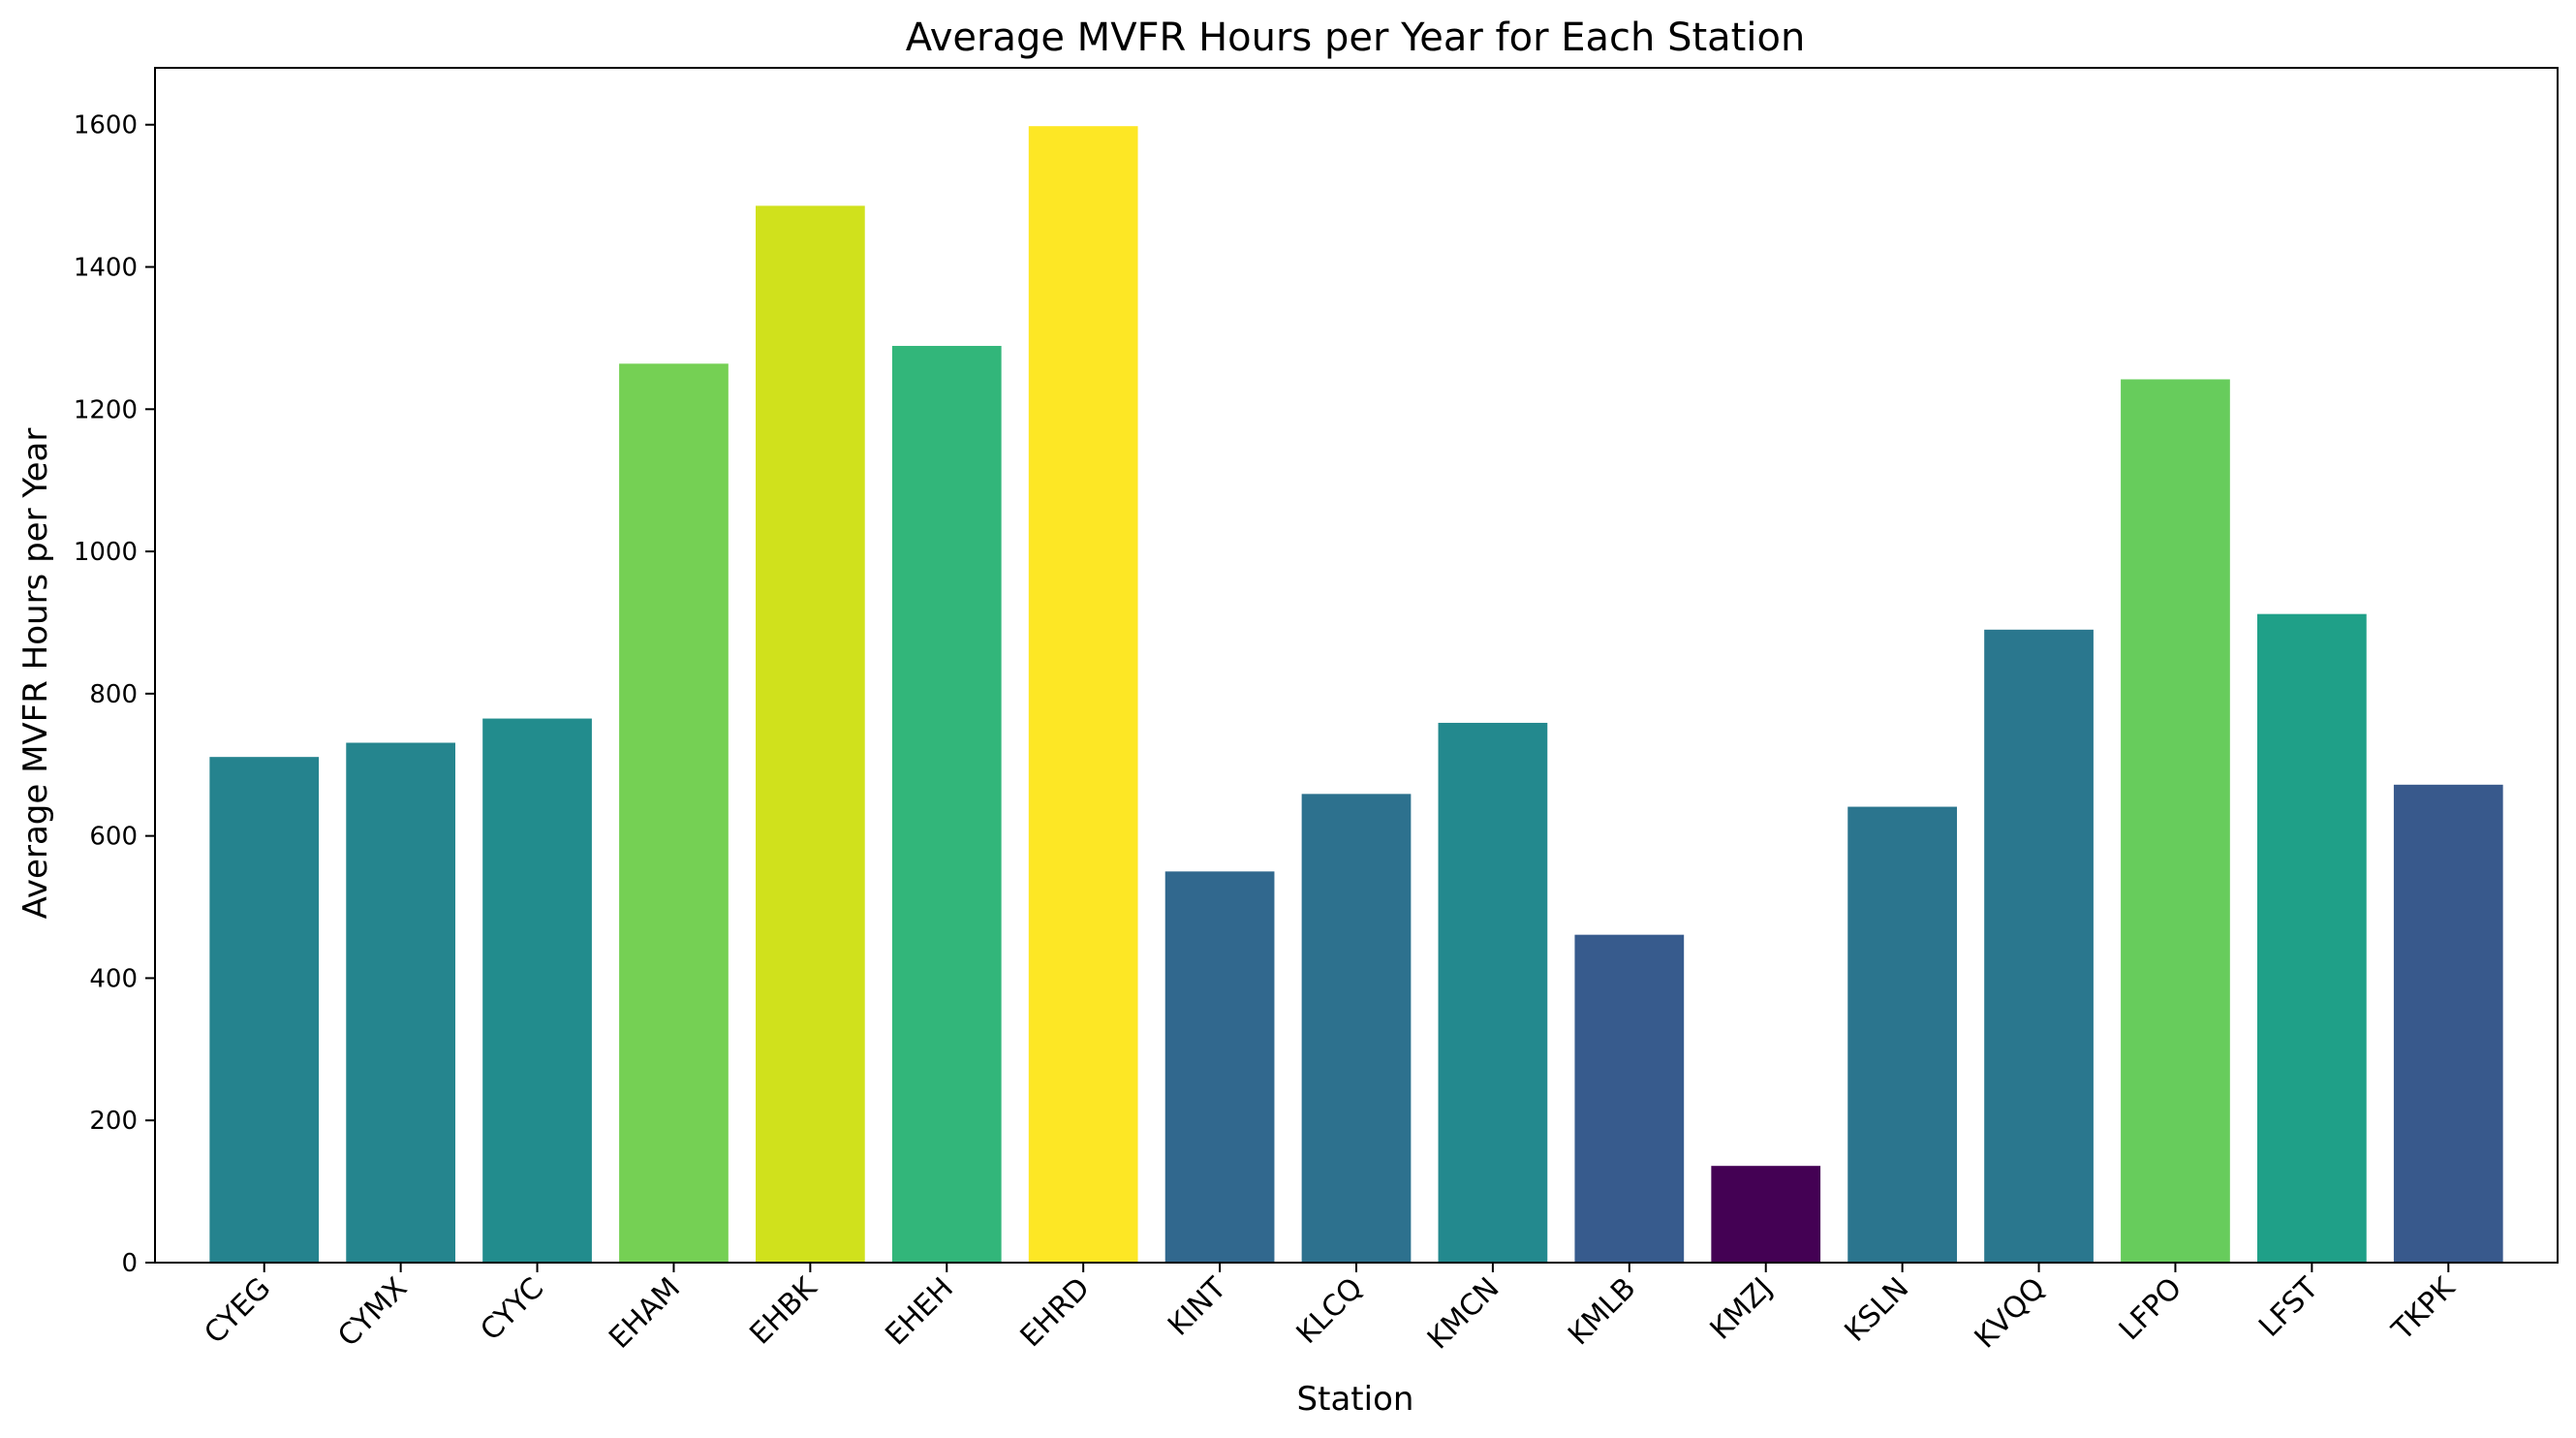 The height and width of the screenshot is (1438, 2576). Describe the element at coordinates (106, 126) in the screenshot. I see `y-tick-label: 1600` at that location.